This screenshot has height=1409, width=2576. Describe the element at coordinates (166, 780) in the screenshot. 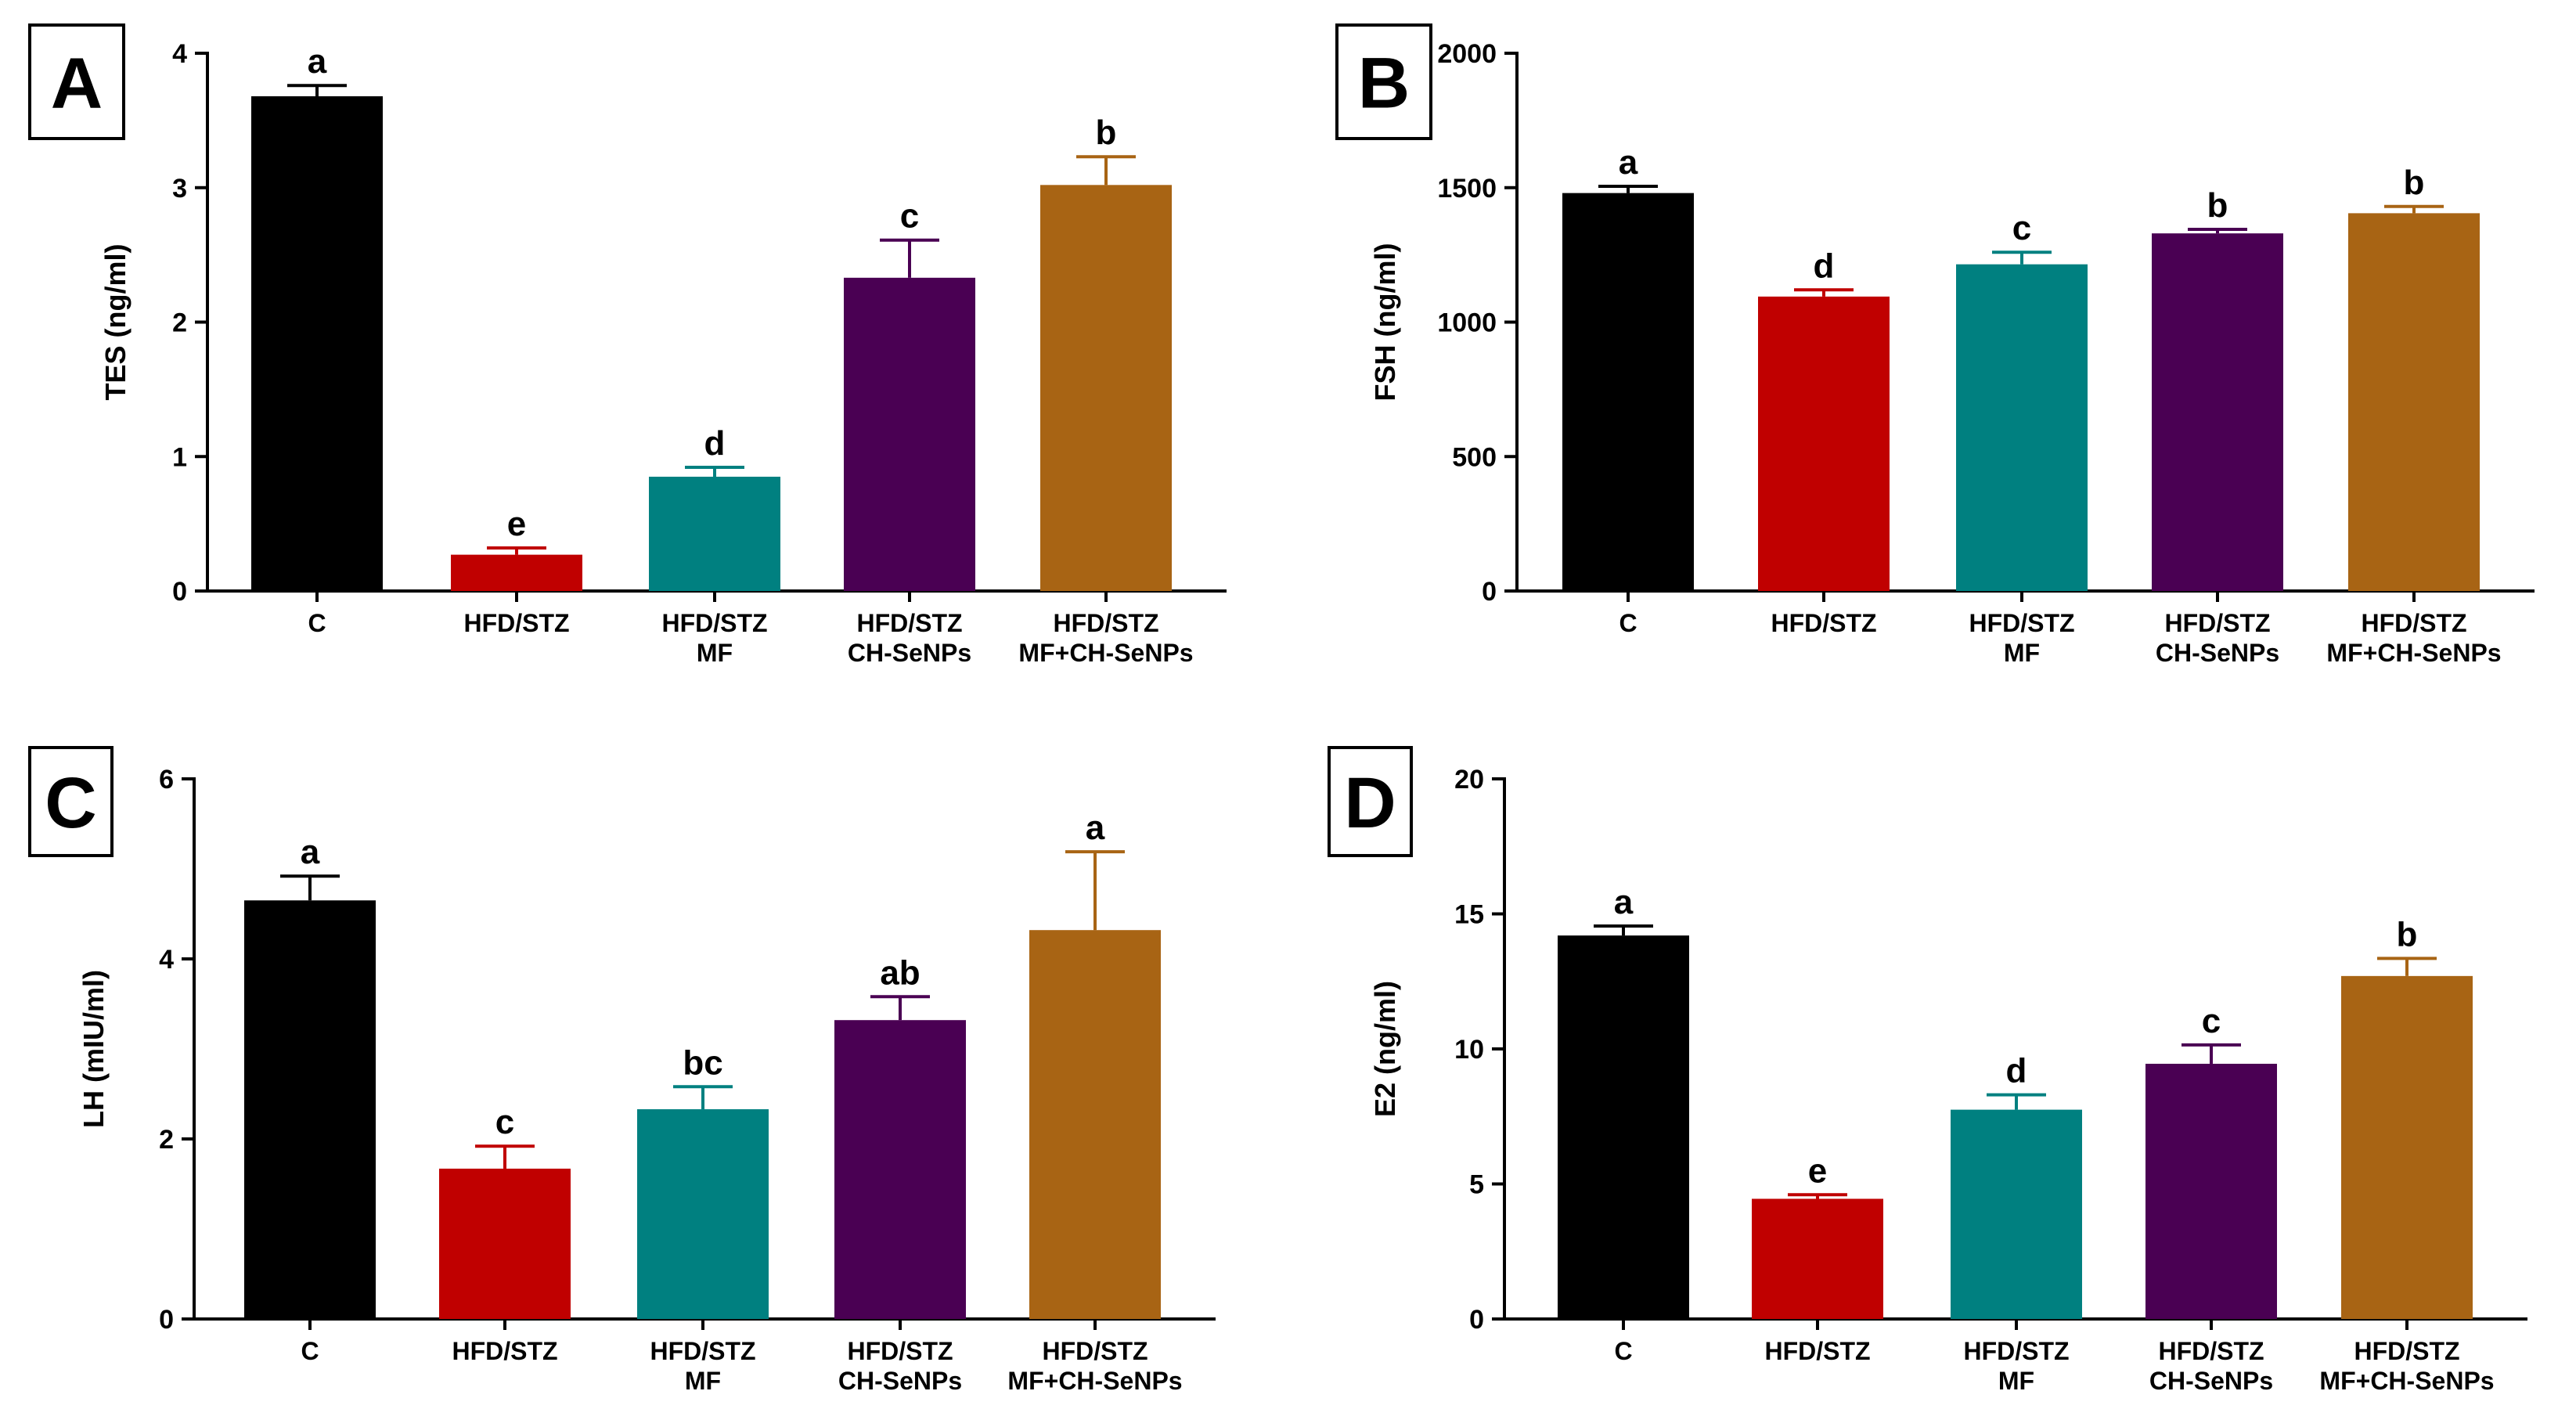

I see `y-tick-label: 6` at that location.